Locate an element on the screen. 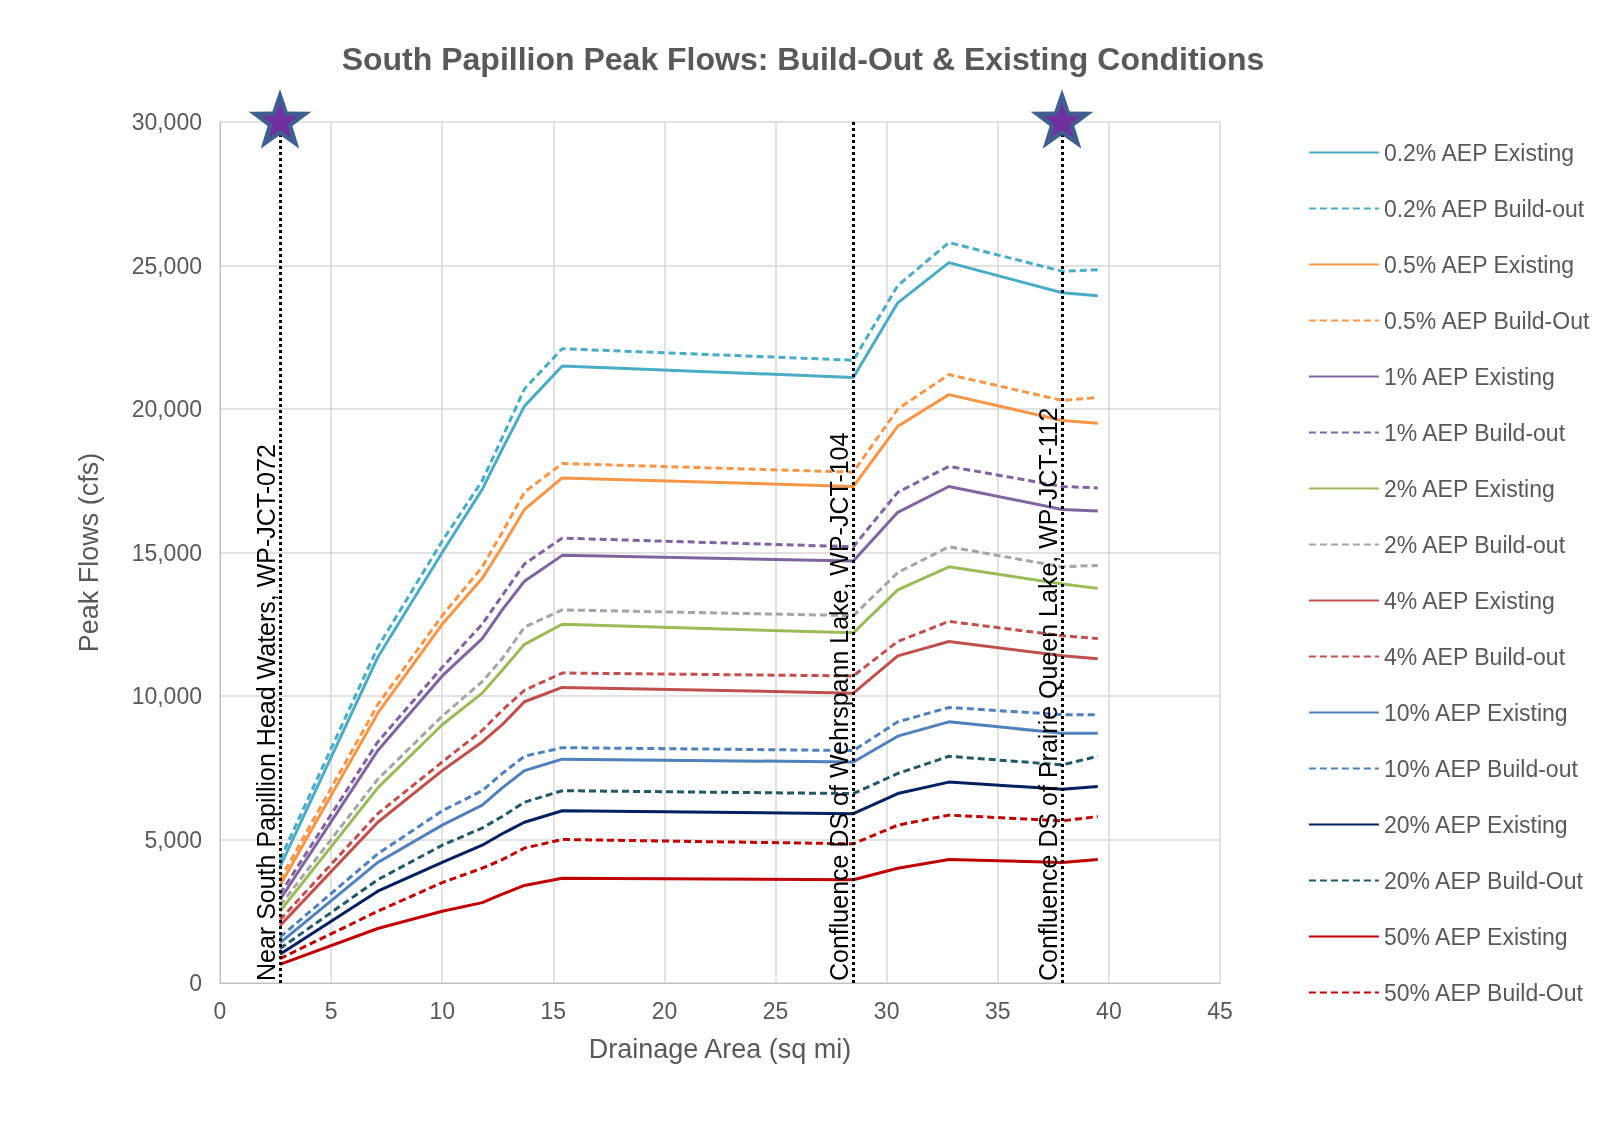 This screenshot has height=1138, width=1617. legend-label: 0.5% AEP Existing is located at coordinates (1478, 264).